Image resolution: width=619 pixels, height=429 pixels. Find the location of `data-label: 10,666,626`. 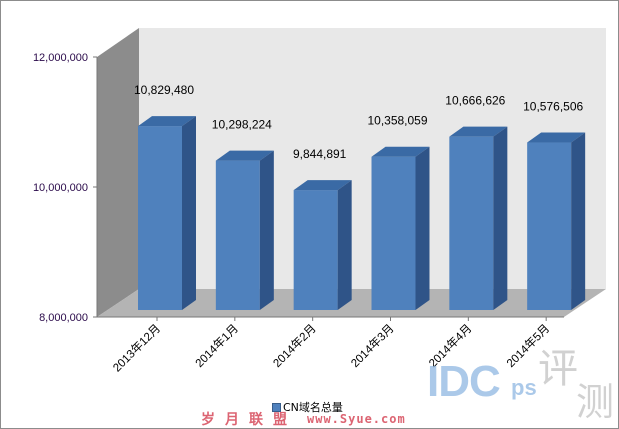

data-label: 10,666,626 is located at coordinates (475, 101).